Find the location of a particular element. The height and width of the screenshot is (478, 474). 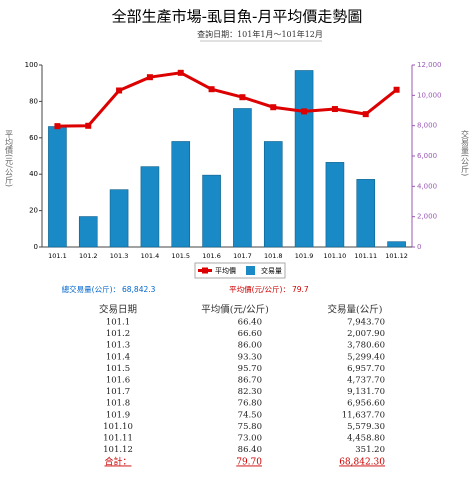

table-cell: 86.00 is located at coordinates (250, 346).